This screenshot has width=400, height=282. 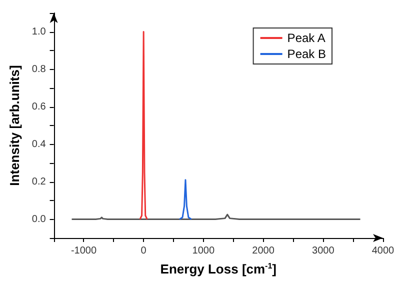 I want to click on x-tick-label: -1000, so click(x=83, y=251).